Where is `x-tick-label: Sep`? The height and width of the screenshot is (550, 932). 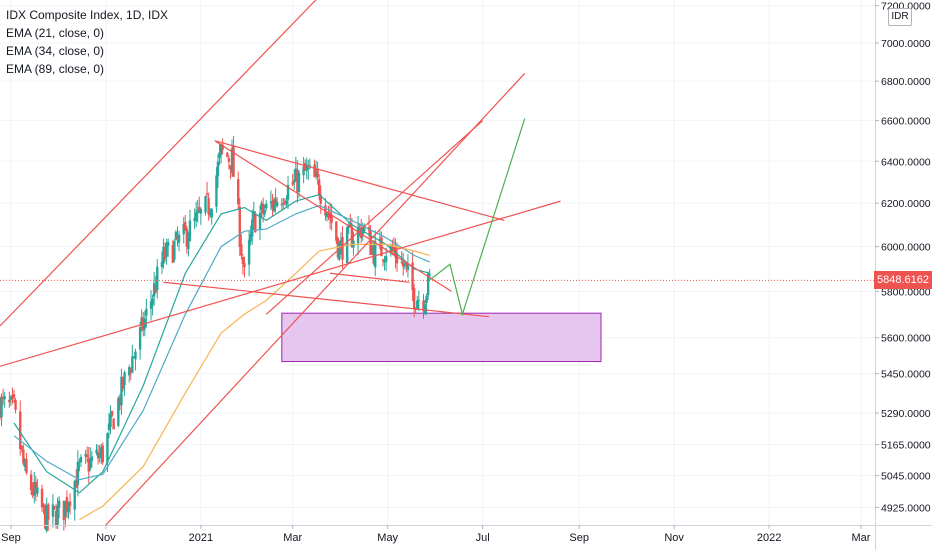 x-tick-label: Sep is located at coordinates (579, 538).